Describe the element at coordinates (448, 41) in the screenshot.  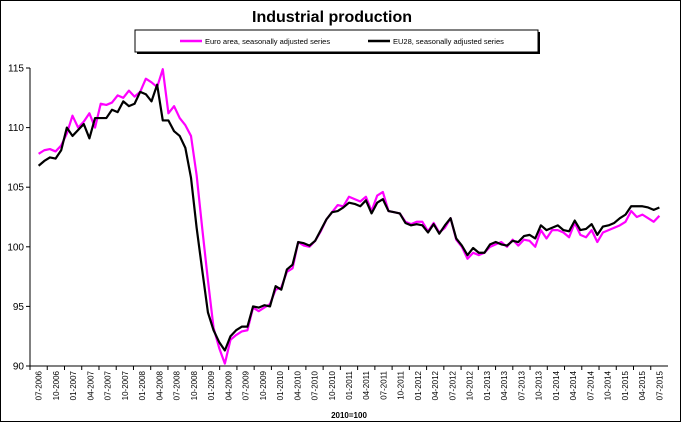
I see `legend-label-eu28: EU28, seasonally adjusted series` at that location.